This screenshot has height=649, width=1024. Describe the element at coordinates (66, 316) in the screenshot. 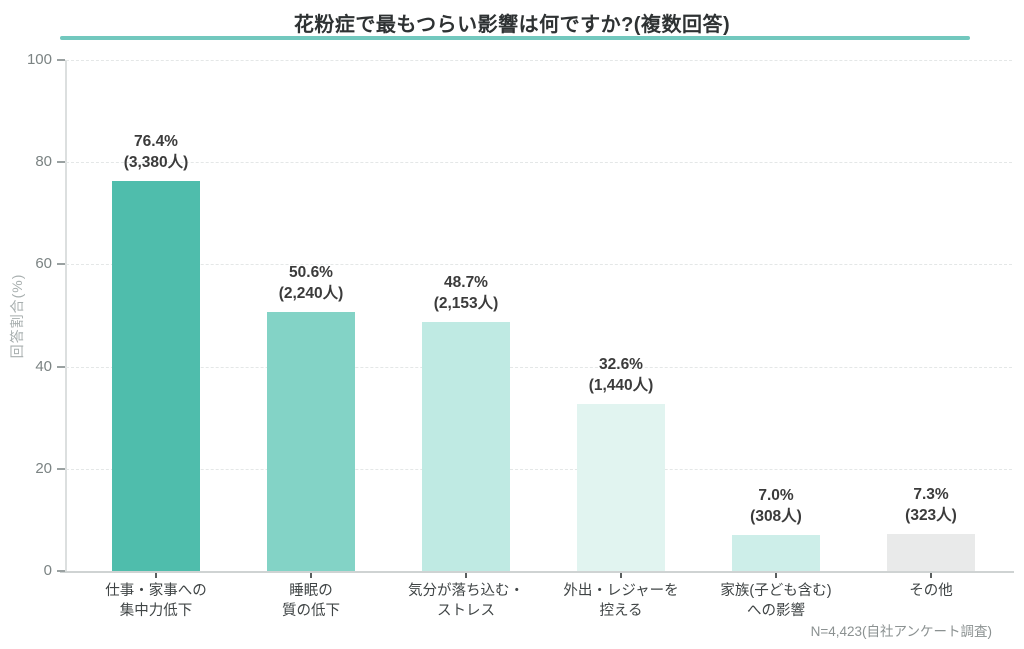

I see `y-axis-line` at that location.